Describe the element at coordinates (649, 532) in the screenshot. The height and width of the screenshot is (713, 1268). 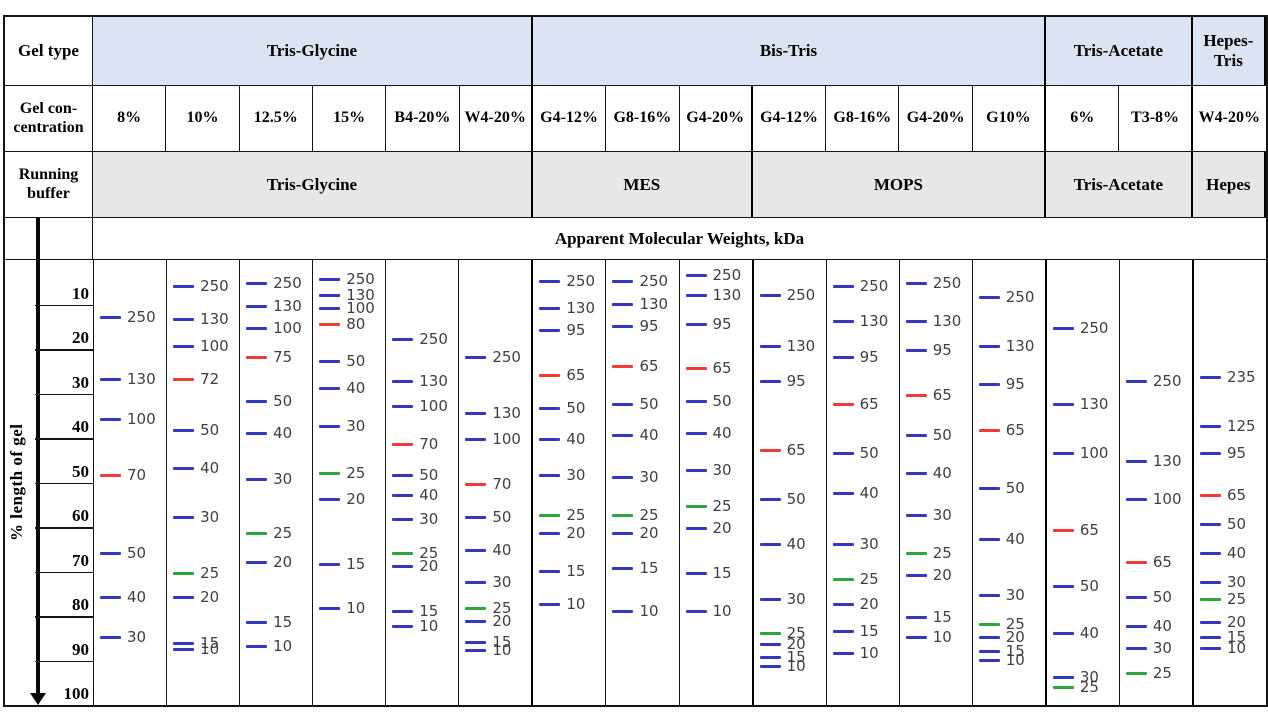
I see `band-kda-label: 20` at that location.